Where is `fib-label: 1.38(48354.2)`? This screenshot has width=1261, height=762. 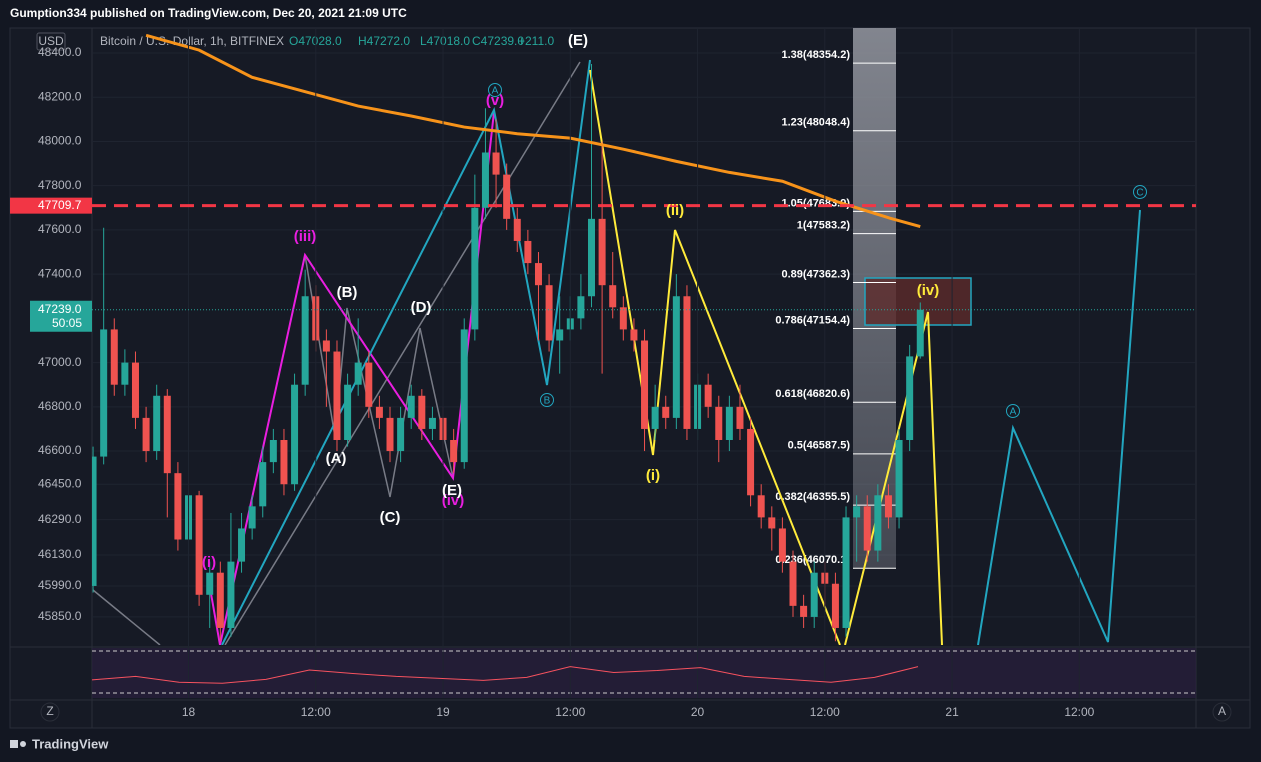
fib-label: 1.38(48354.2) is located at coordinates (816, 55).